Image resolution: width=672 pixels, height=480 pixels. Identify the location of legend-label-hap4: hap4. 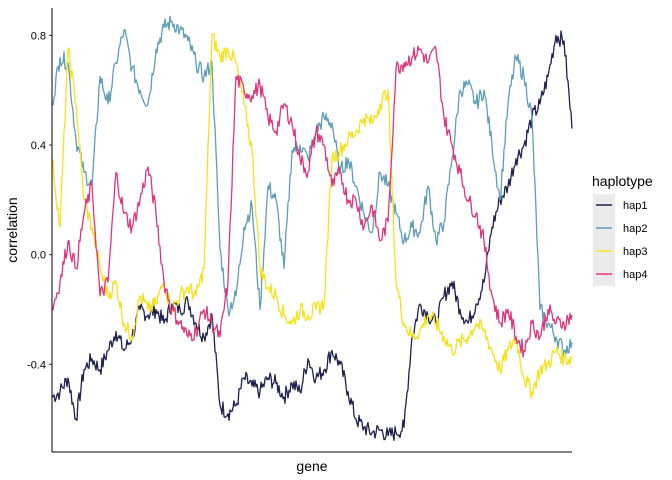
(635, 275).